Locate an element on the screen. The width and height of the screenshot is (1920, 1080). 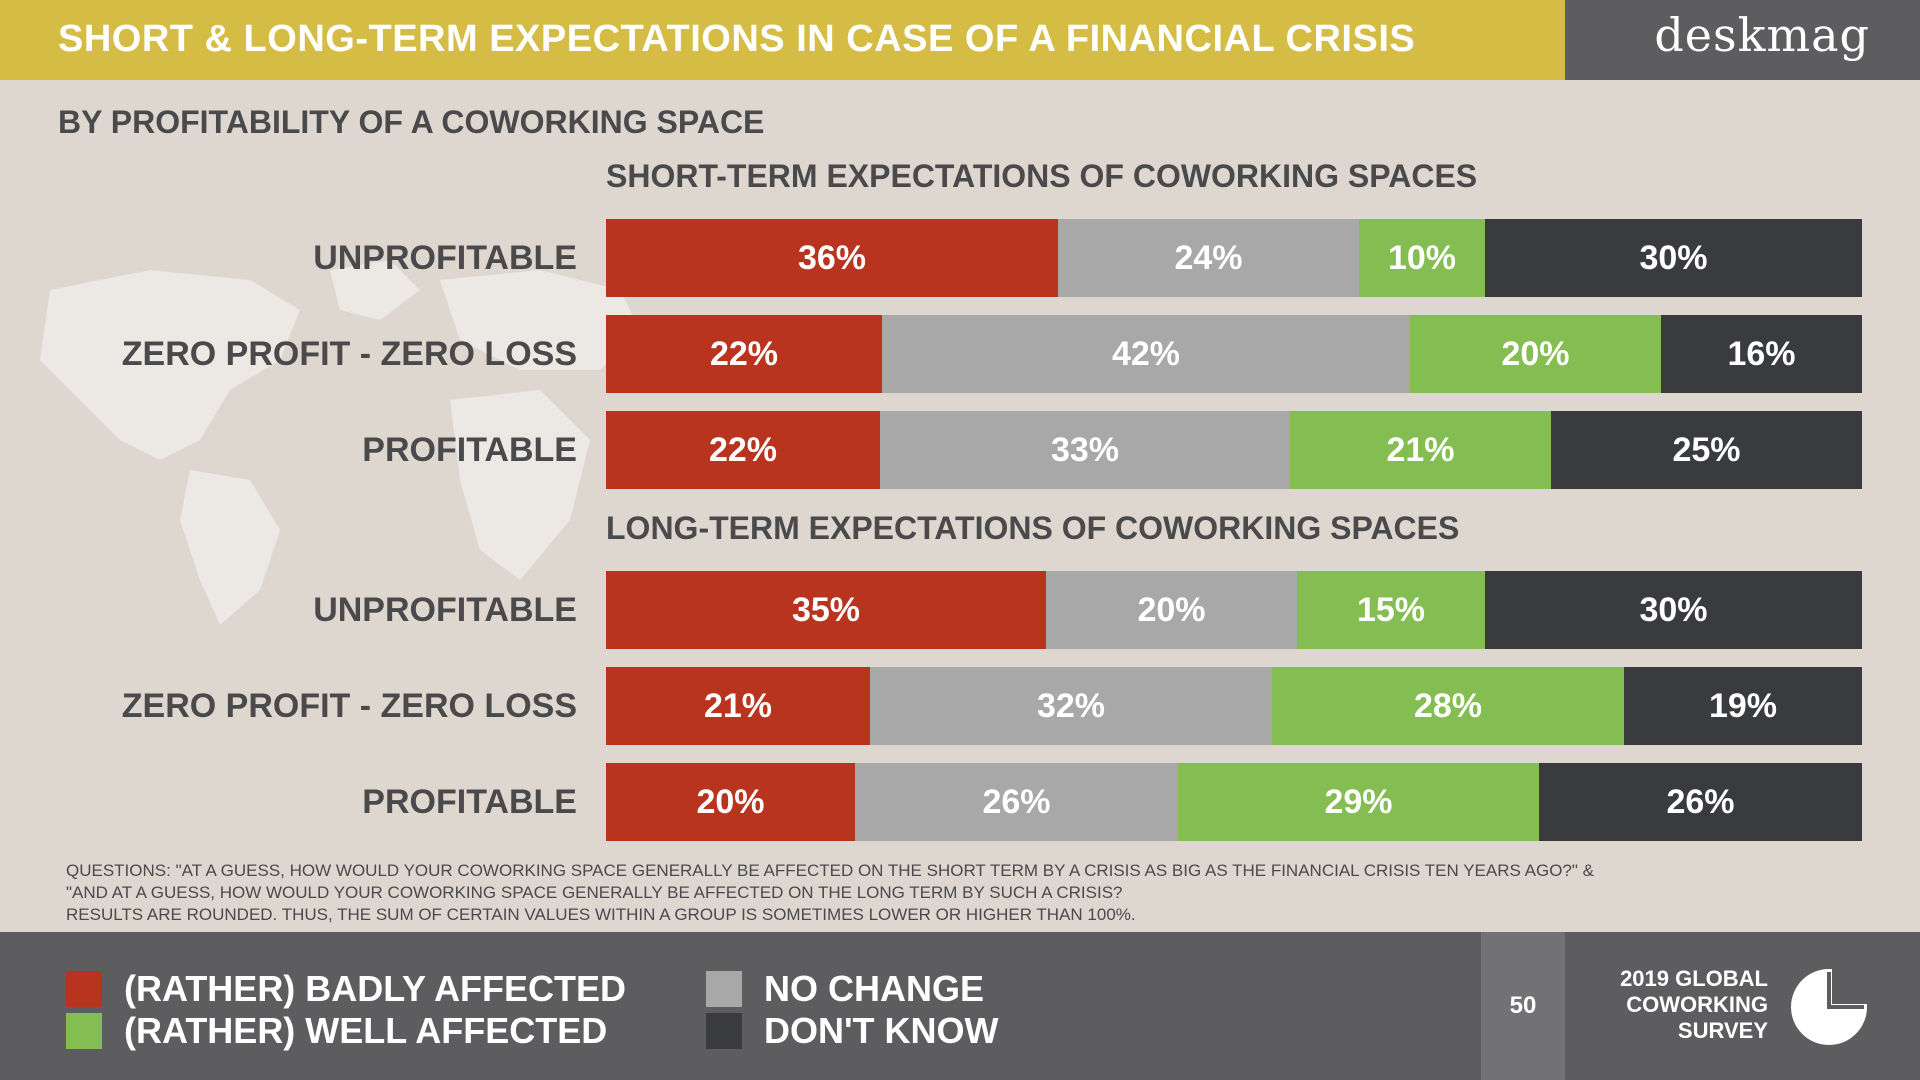
data-label: 25% is located at coordinates (1706, 449).